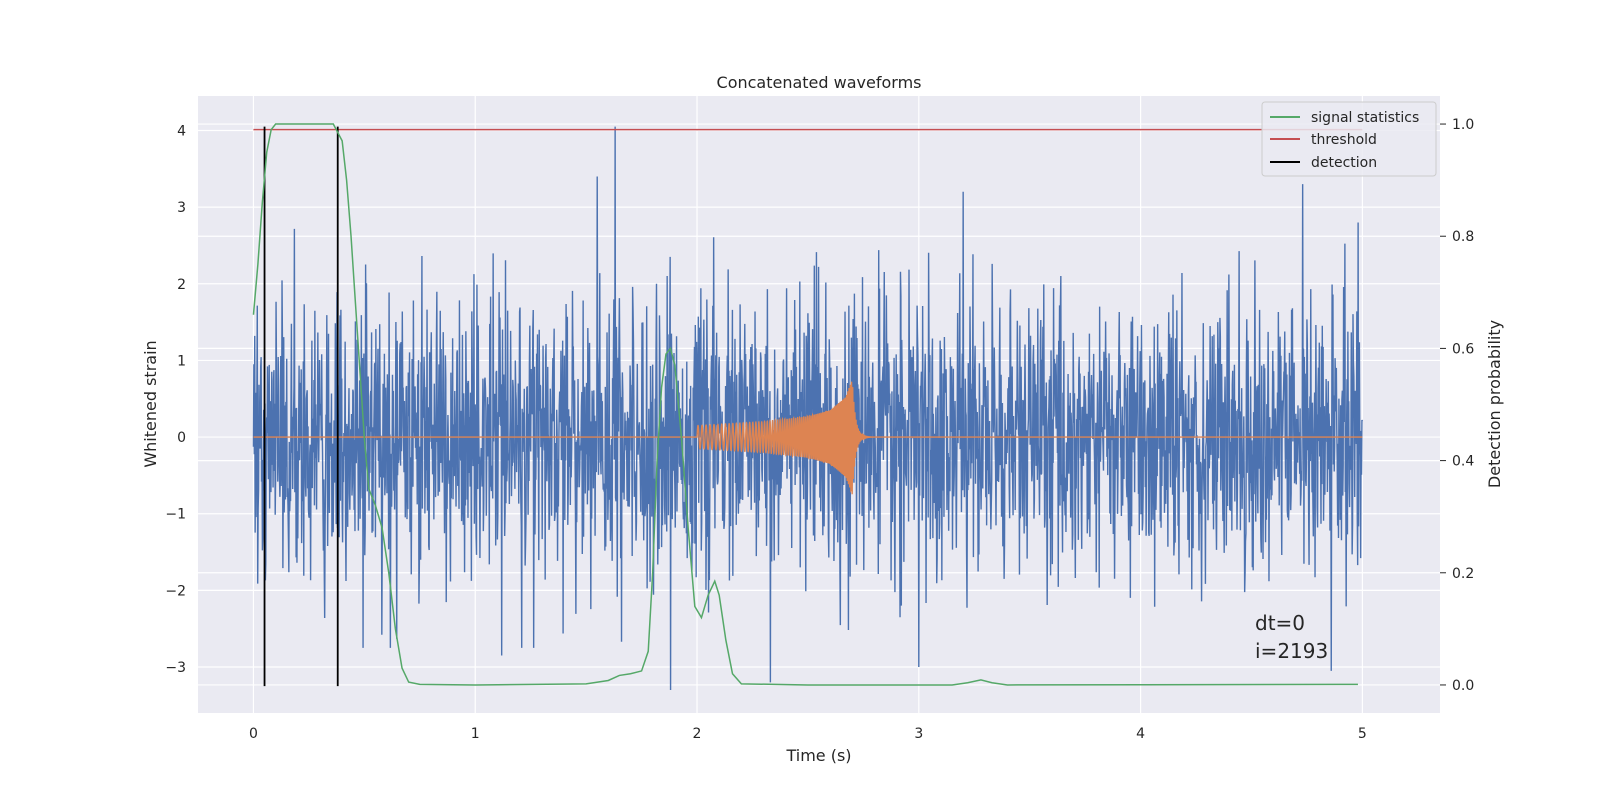 The width and height of the screenshot is (1600, 804). What do you see at coordinates (175, 515) in the screenshot?
I see `y-tick-label: −1` at bounding box center [175, 515].